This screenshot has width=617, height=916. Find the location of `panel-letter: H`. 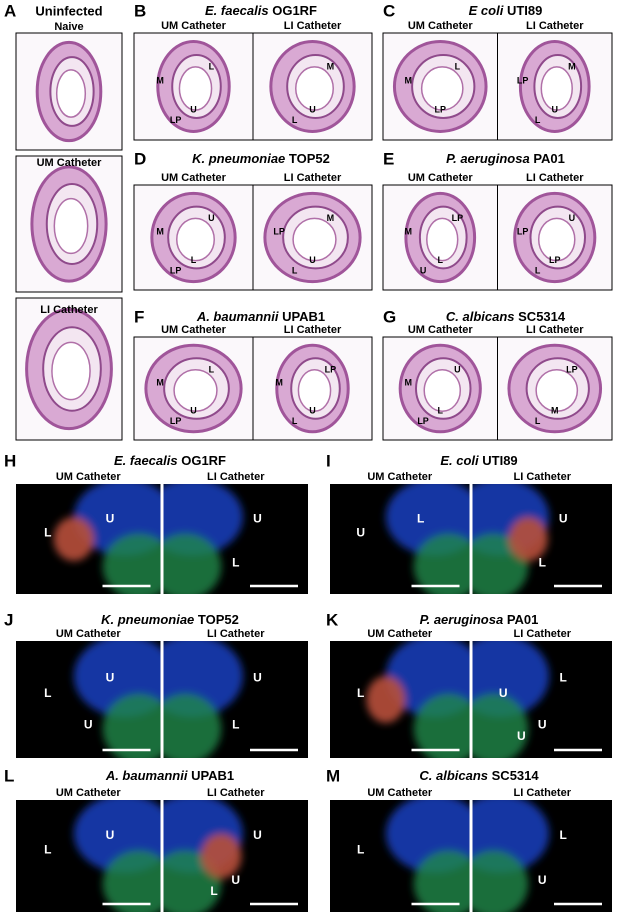

panel-letter: H is located at coordinates (10, 460).